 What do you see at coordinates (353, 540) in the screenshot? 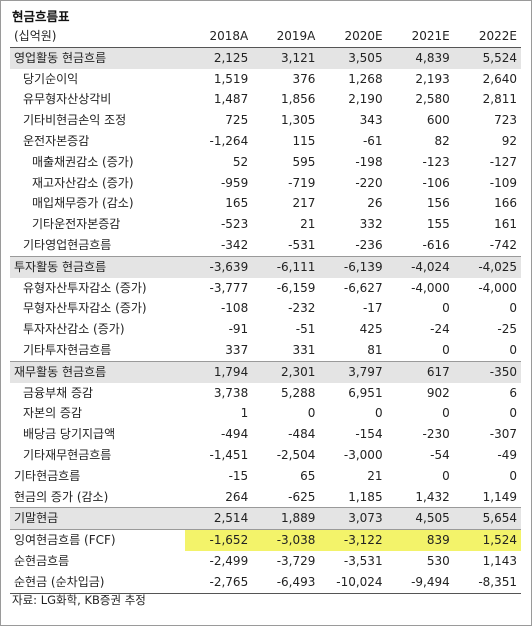
I see `value-cell: -3,122` at bounding box center [353, 540].